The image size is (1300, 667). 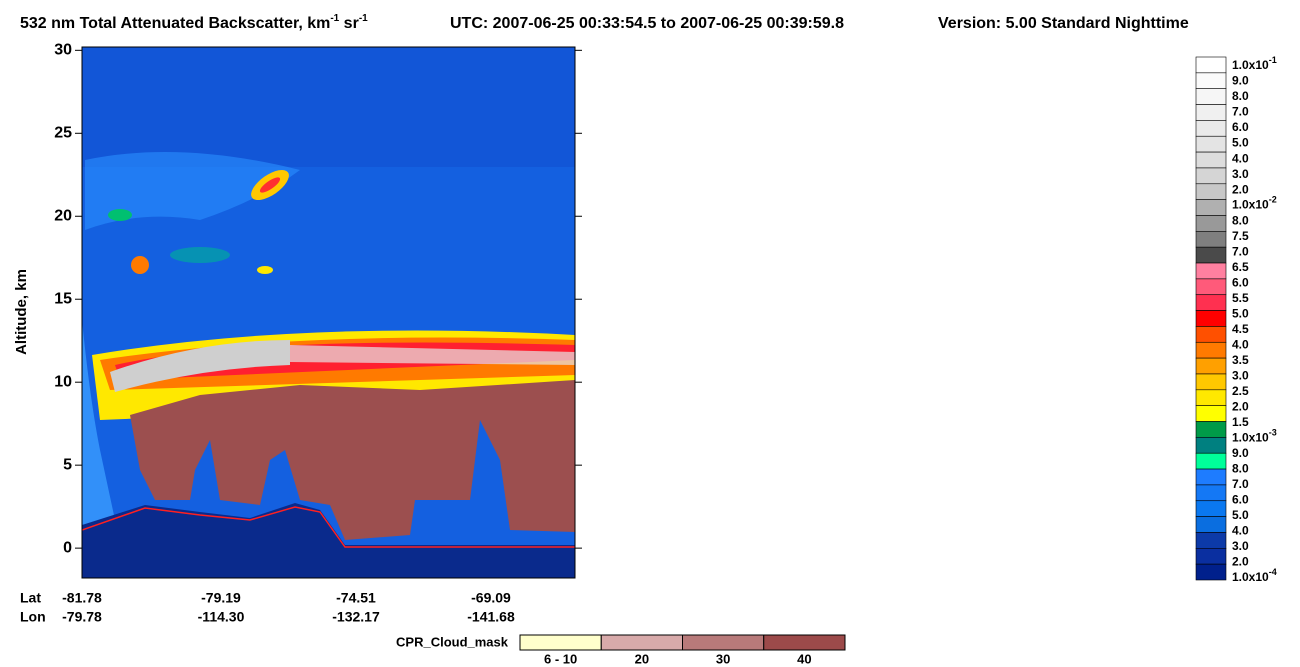 What do you see at coordinates (1273, 200) in the screenshot?
I see `colorbar-label-exponent: -2` at bounding box center [1273, 200].